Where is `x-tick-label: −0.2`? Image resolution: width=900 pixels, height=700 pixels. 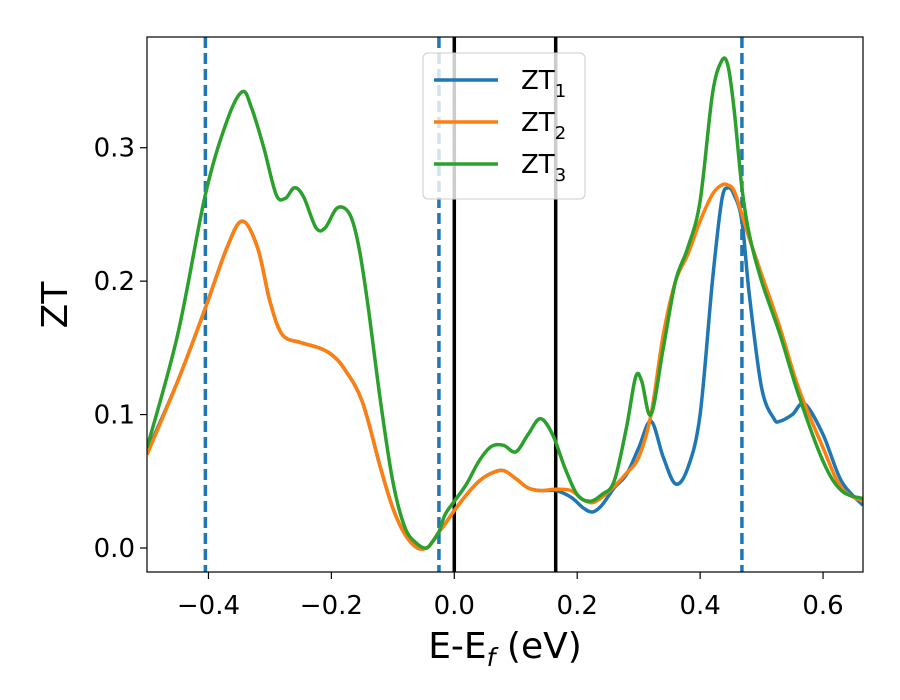
x-tick-label: −0.2 is located at coordinates (331, 606).